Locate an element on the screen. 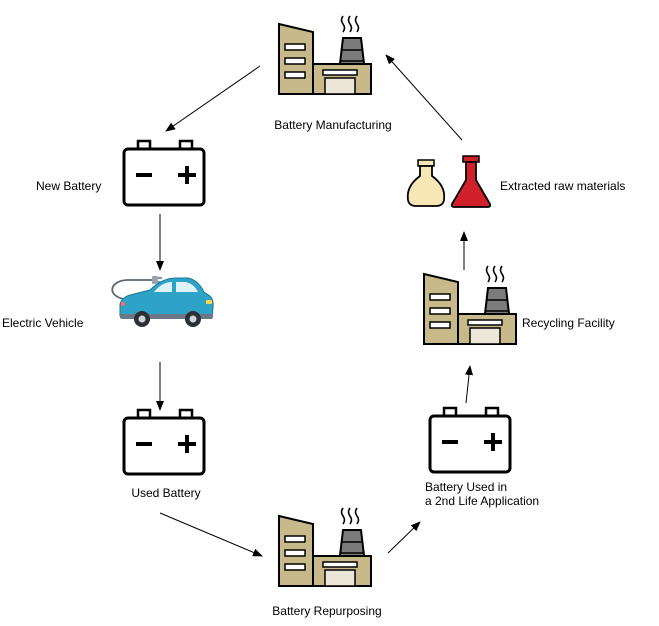 The height and width of the screenshot is (626, 659). label-second-life-line-1: Battery Used in is located at coordinates (466, 487).